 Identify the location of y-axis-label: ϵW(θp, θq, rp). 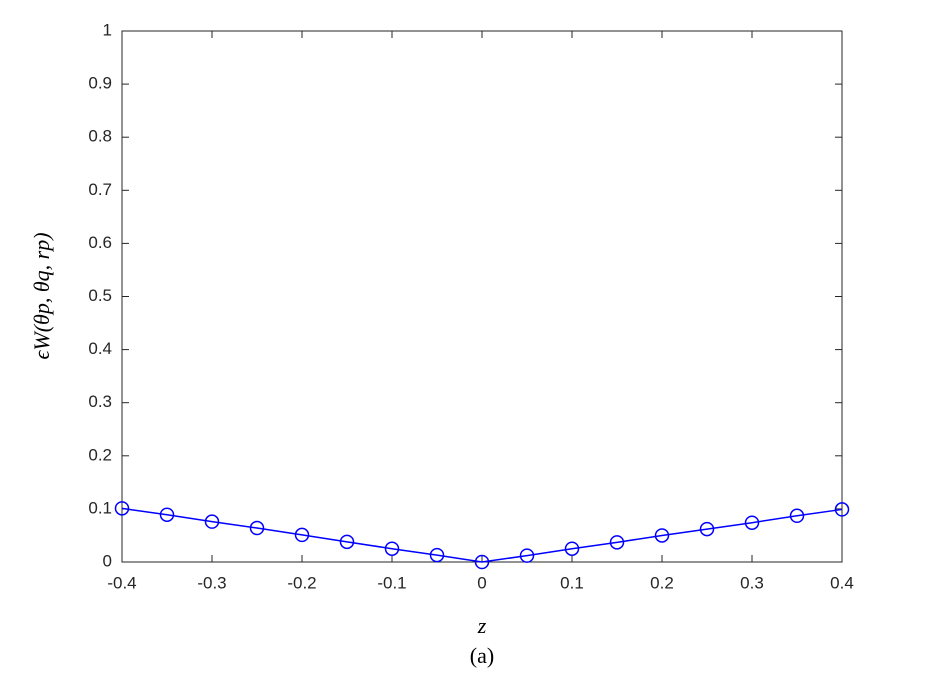
(41, 295).